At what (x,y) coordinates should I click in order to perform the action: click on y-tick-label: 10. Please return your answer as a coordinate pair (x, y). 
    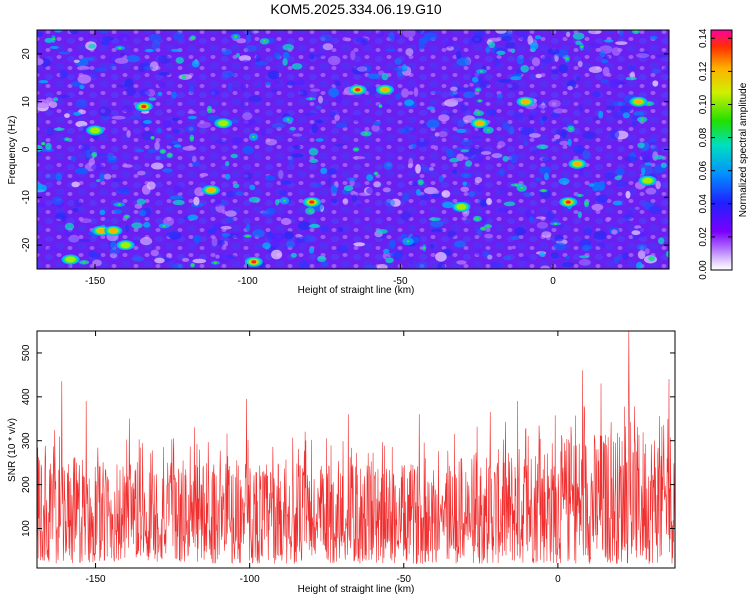
    Looking at the image, I should click on (26, 102).